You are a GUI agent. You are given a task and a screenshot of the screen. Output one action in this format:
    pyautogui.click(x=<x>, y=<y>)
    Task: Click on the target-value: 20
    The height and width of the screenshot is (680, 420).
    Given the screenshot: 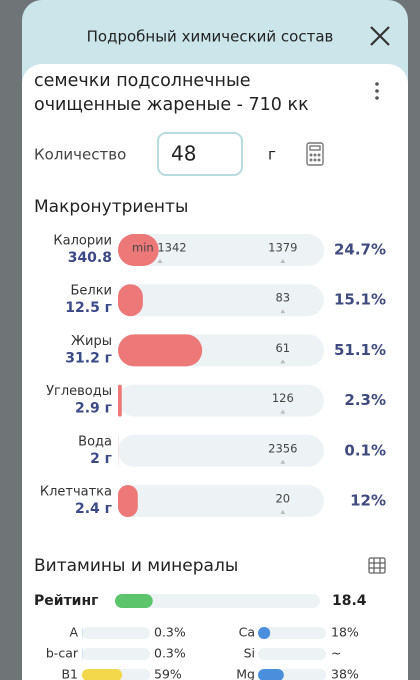 What is the action you would take?
    pyautogui.click(x=282, y=499)
    